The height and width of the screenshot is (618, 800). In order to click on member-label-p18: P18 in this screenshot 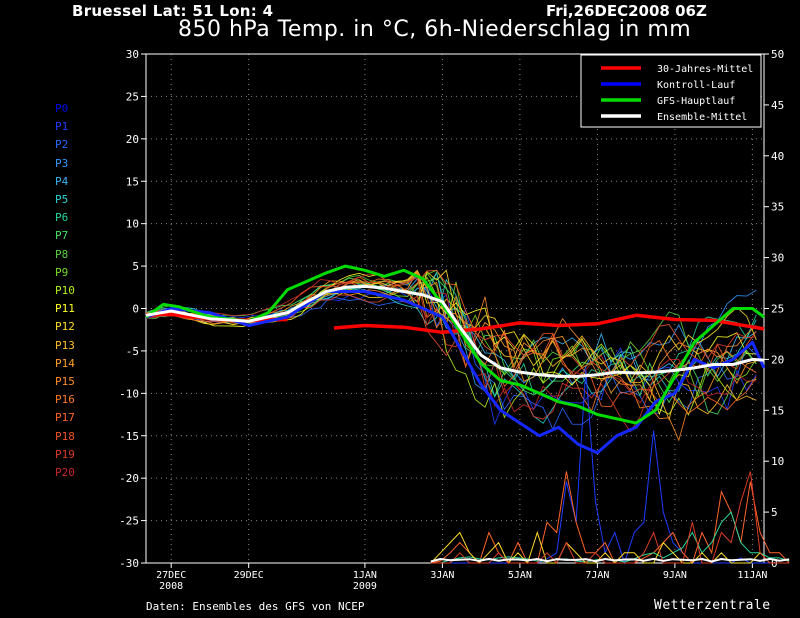, I will do `click(65, 436)`.